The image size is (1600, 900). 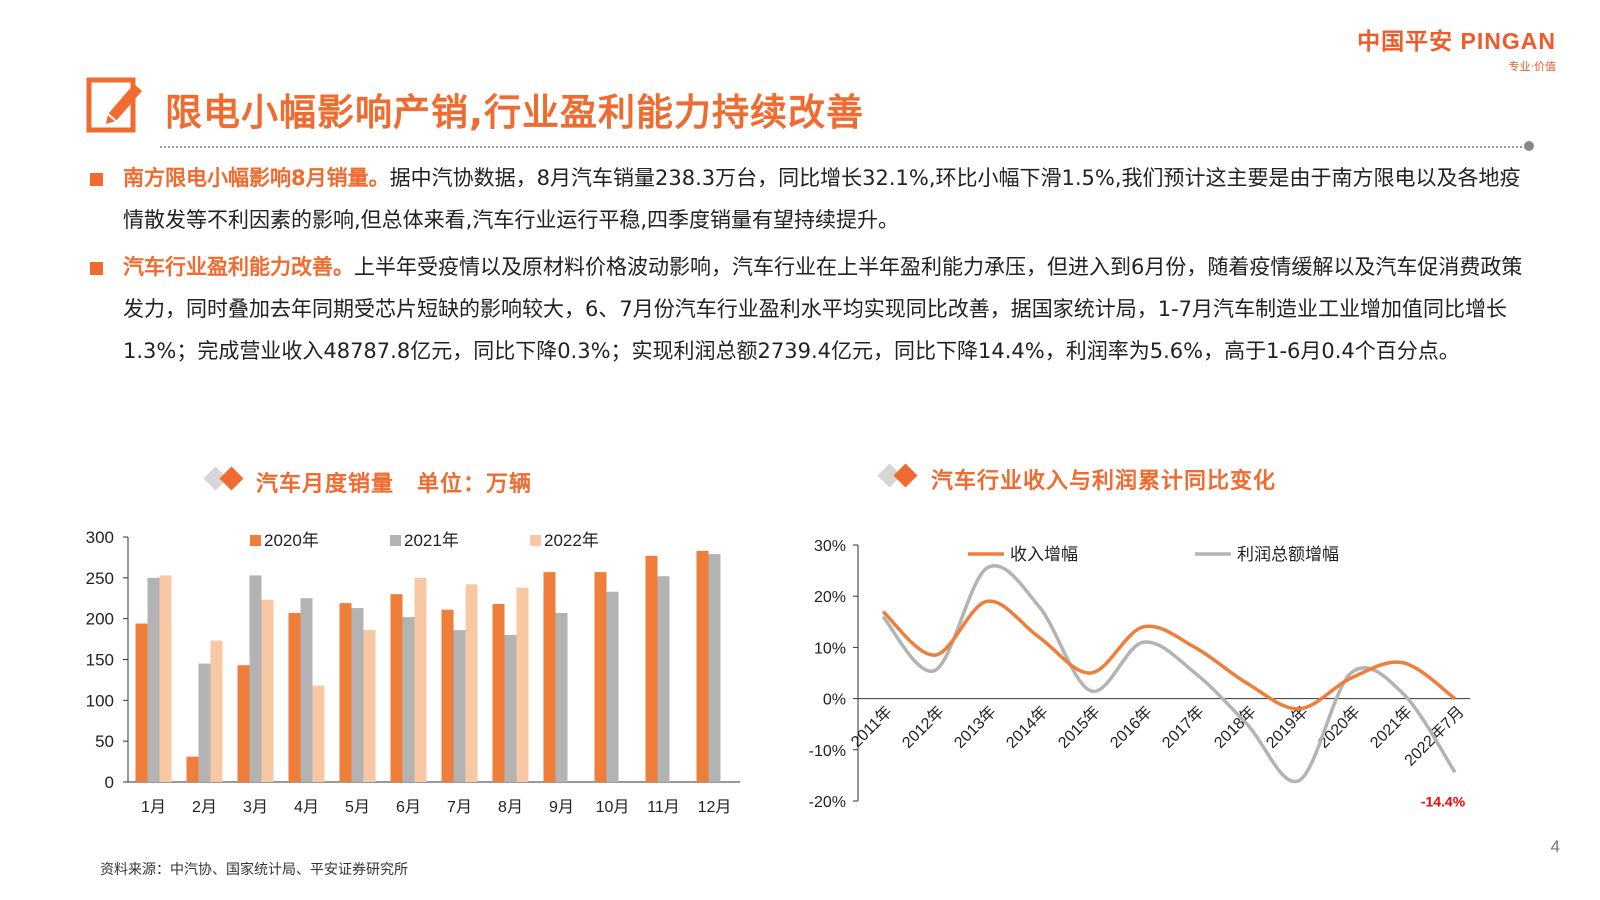 What do you see at coordinates (830, 648) in the screenshot?
I see `y-tick-label: 10%` at bounding box center [830, 648].